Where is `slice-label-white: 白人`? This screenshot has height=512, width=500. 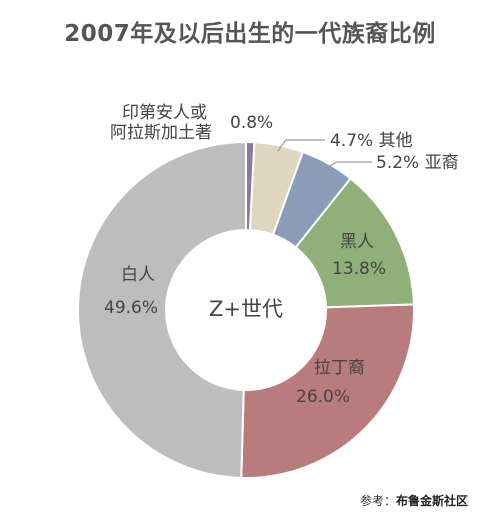 slice-label-white: 白人 is located at coordinates (138, 275).